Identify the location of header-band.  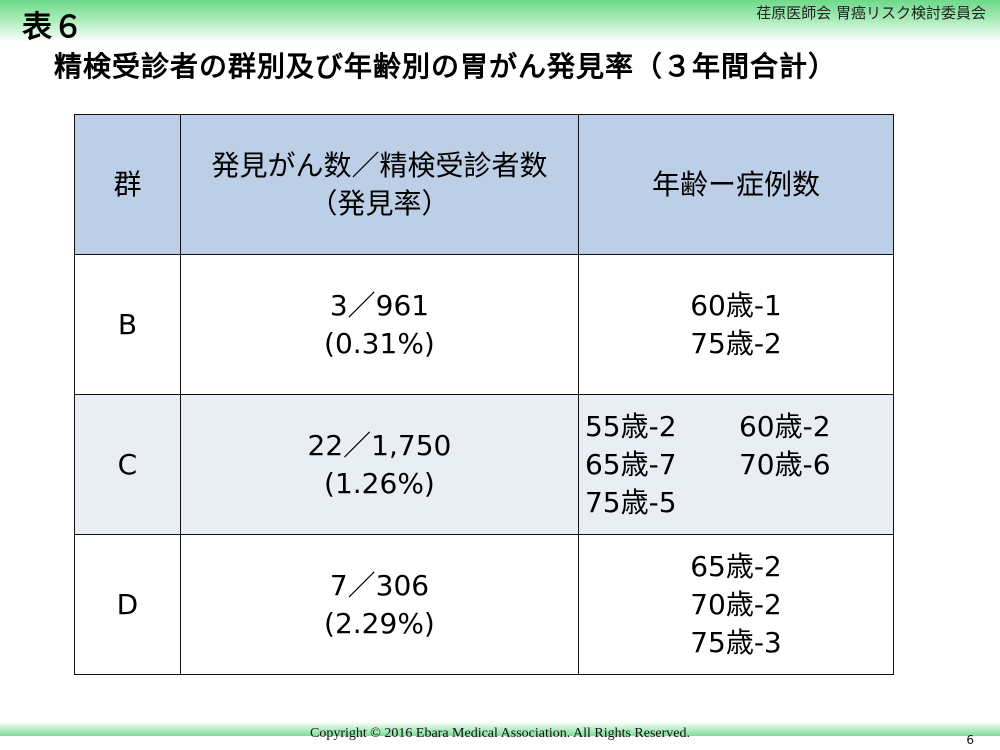
(500, 21).